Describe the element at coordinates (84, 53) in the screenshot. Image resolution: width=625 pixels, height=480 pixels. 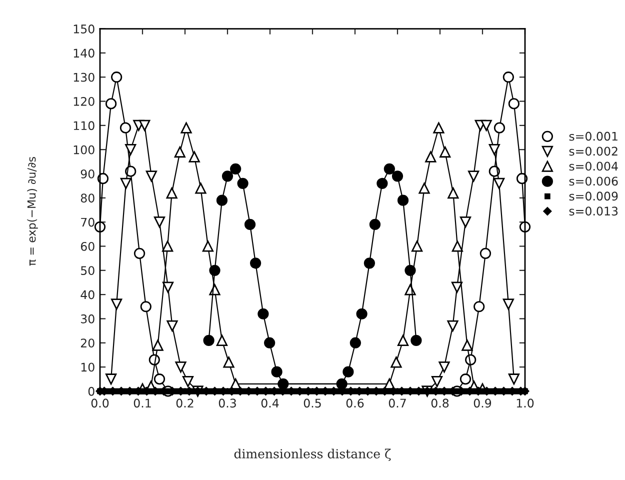
I see `y-tick-label: 140` at that location.